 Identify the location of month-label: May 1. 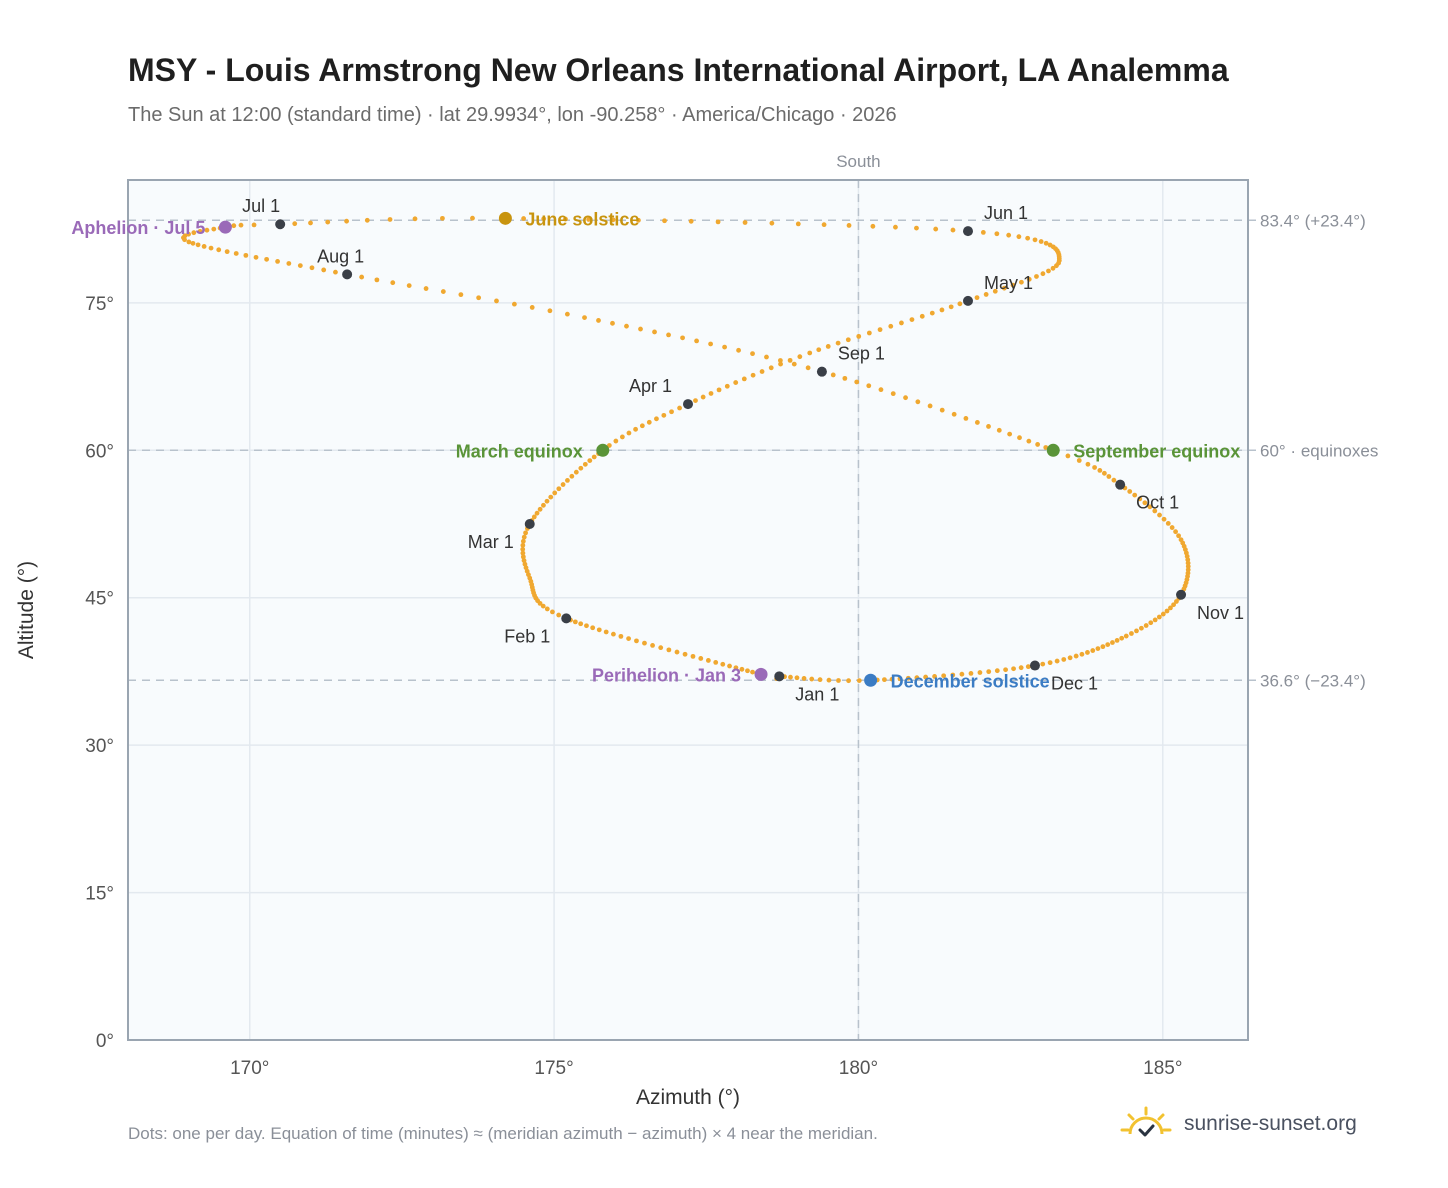
(1008, 283).